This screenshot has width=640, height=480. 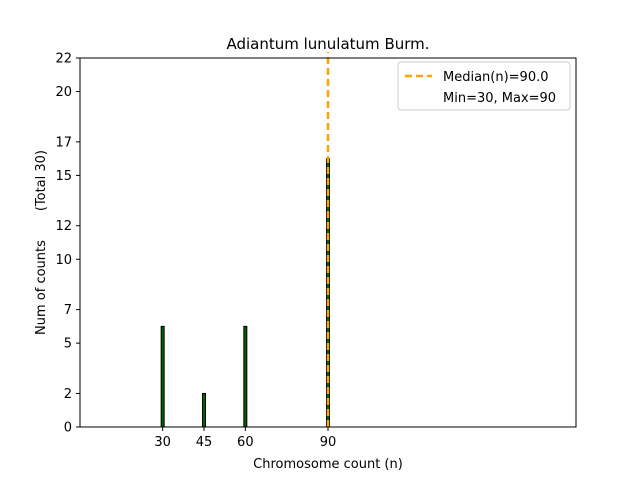 I want to click on y-tick-label-0: 0, so click(x=68, y=428).